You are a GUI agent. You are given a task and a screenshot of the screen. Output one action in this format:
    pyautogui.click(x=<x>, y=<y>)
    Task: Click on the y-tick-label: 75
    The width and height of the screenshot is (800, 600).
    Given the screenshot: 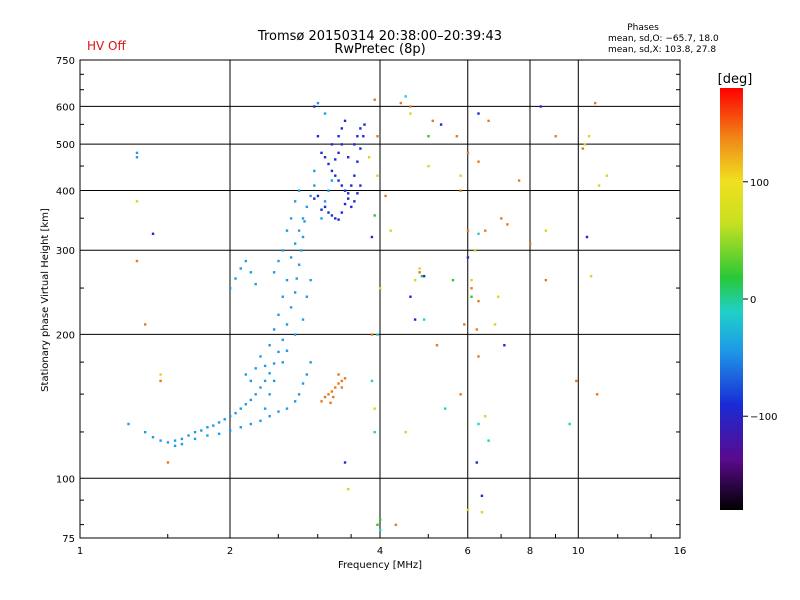 What is the action you would take?
    pyautogui.click(x=68, y=539)
    